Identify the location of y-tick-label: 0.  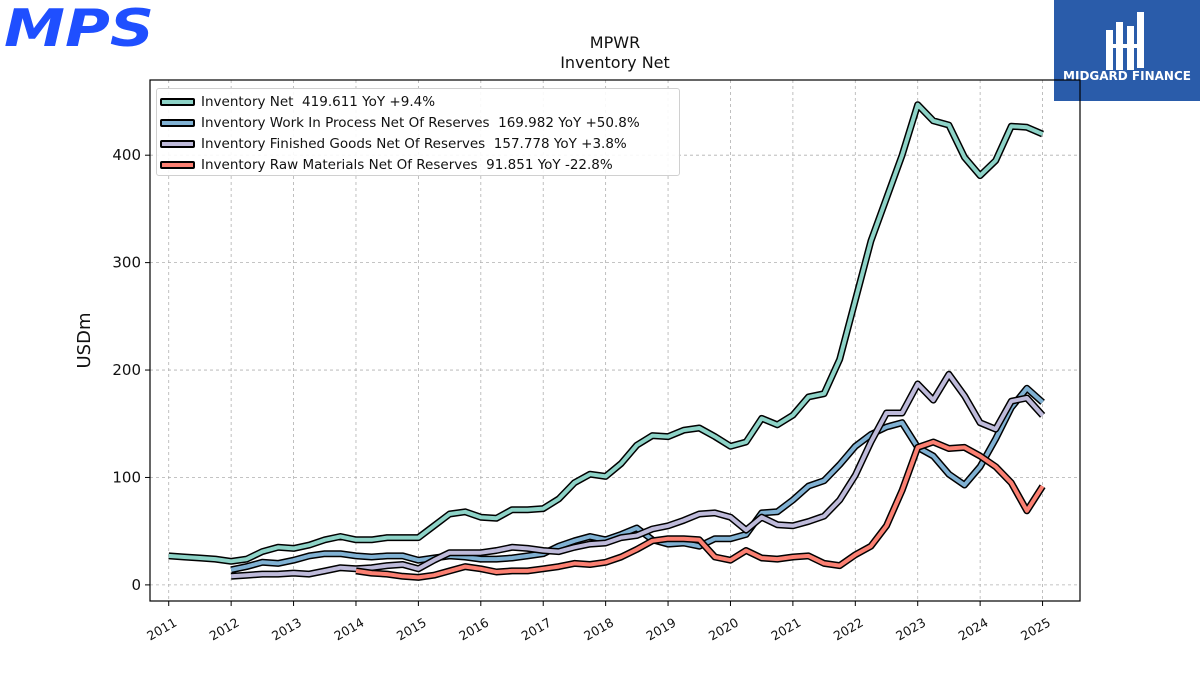
(136, 585).